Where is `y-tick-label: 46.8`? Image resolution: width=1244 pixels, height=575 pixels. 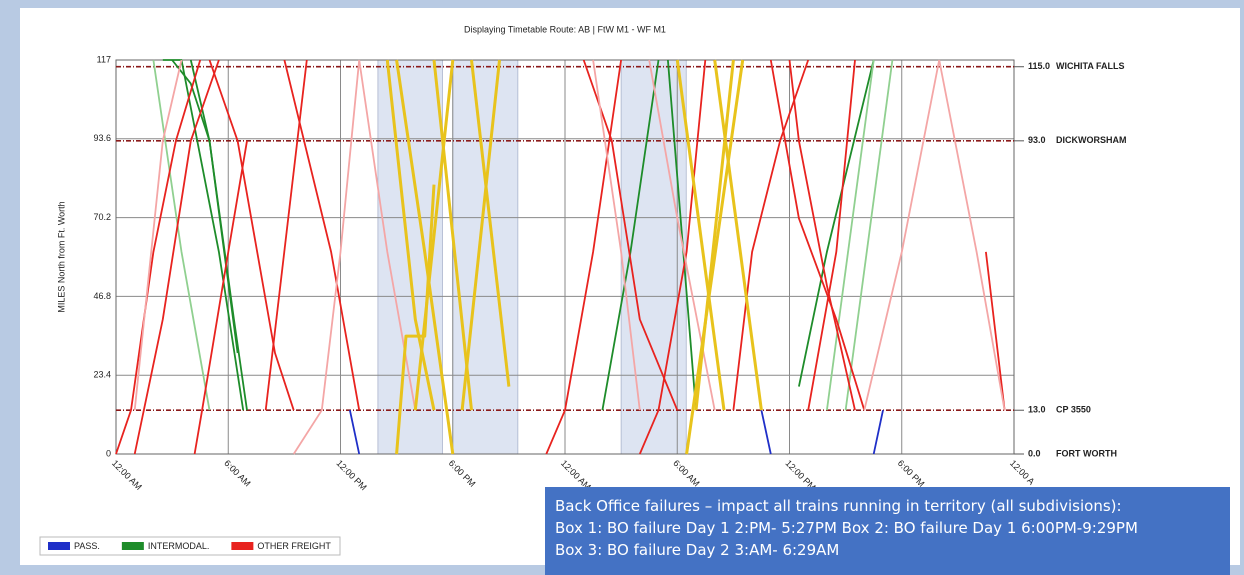
y-tick-label: 46.8 is located at coordinates (102, 296).